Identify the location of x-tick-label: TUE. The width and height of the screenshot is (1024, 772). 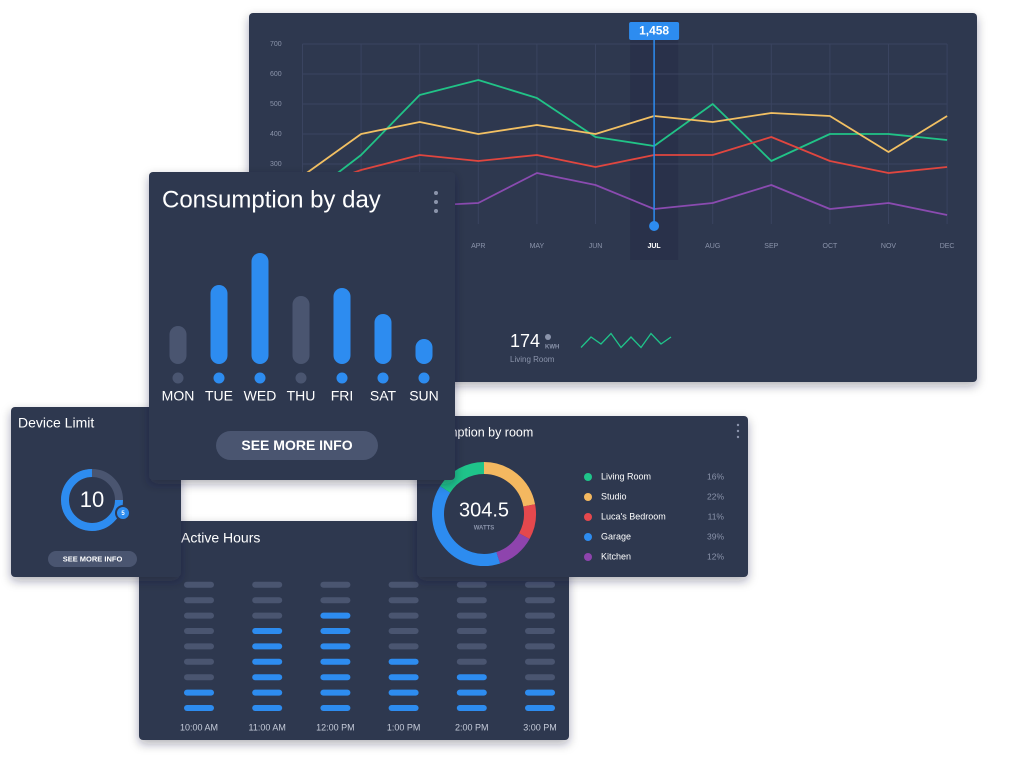
(219, 396).